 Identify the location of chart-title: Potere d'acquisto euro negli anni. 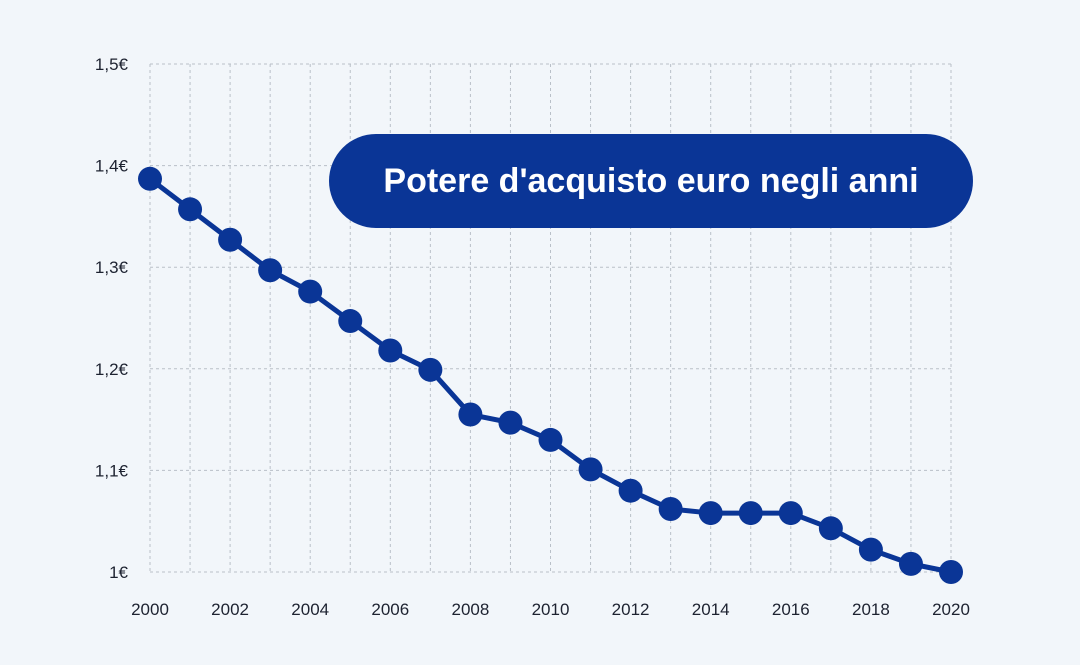
(651, 180).